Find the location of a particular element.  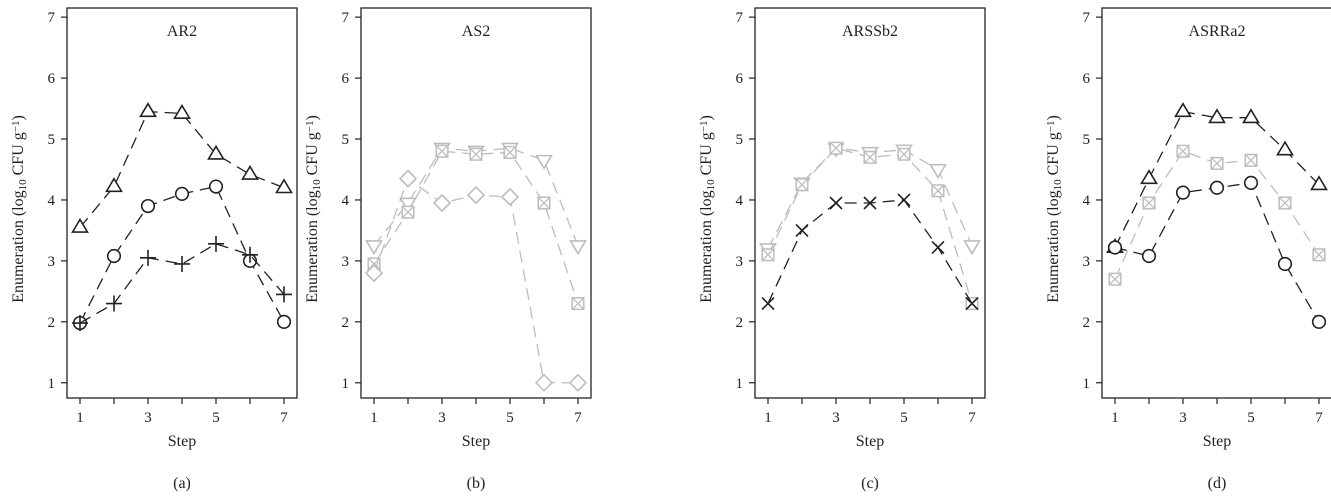

panel-title: ARSSb2 is located at coordinates (870, 31).